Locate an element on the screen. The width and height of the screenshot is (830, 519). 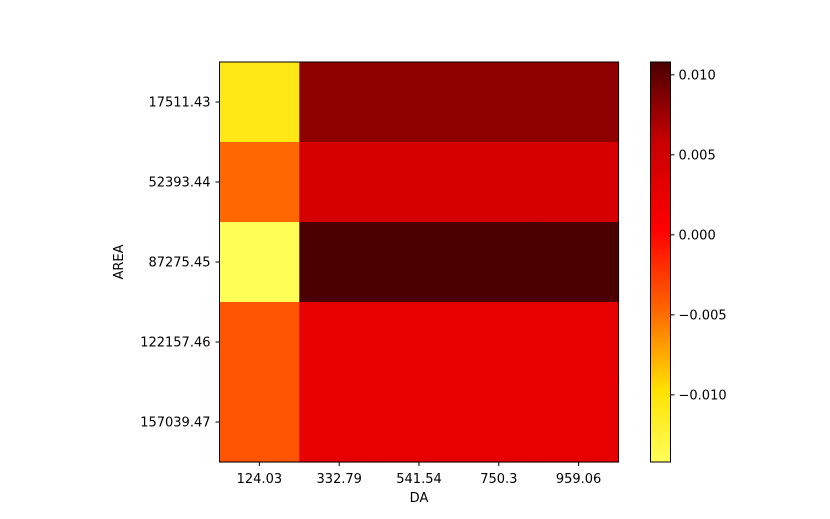
y-axis-label: AREA is located at coordinates (119, 261).